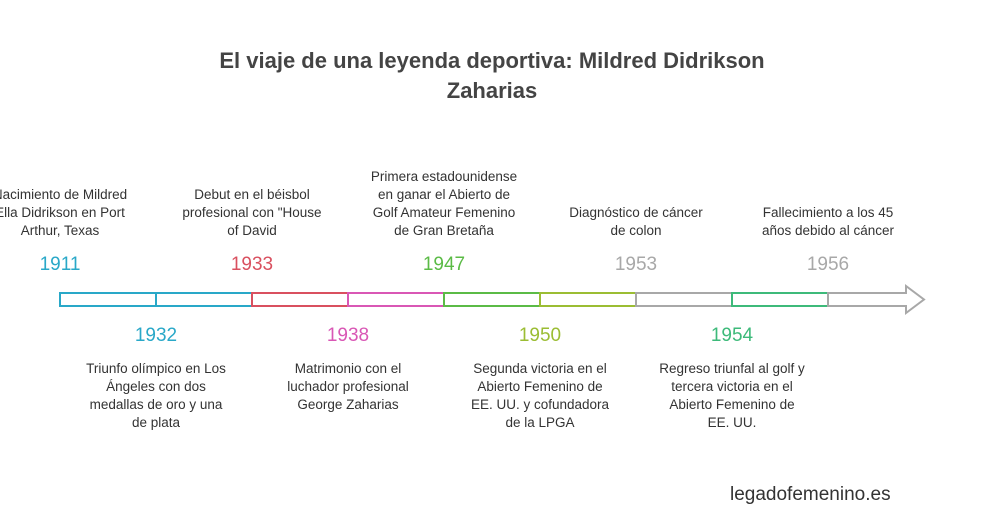 This screenshot has width=984, height=528. Describe the element at coordinates (684, 299) in the screenshot. I see `timeline-segment-1953` at that location.